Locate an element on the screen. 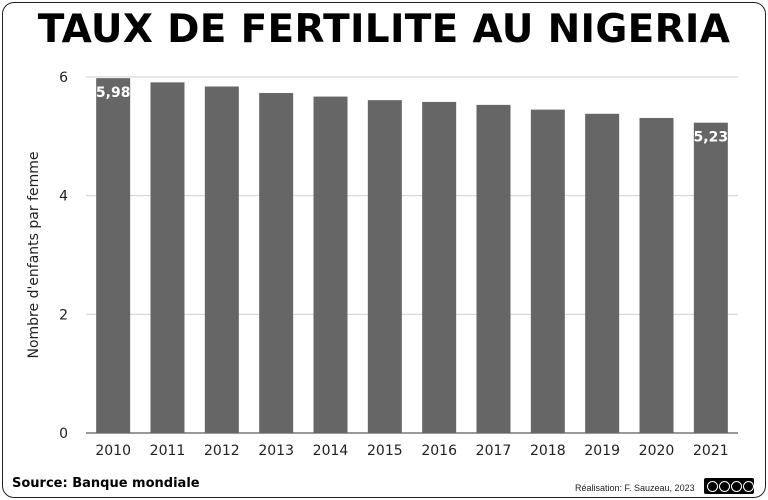  bar-2018 is located at coordinates (547, 271).